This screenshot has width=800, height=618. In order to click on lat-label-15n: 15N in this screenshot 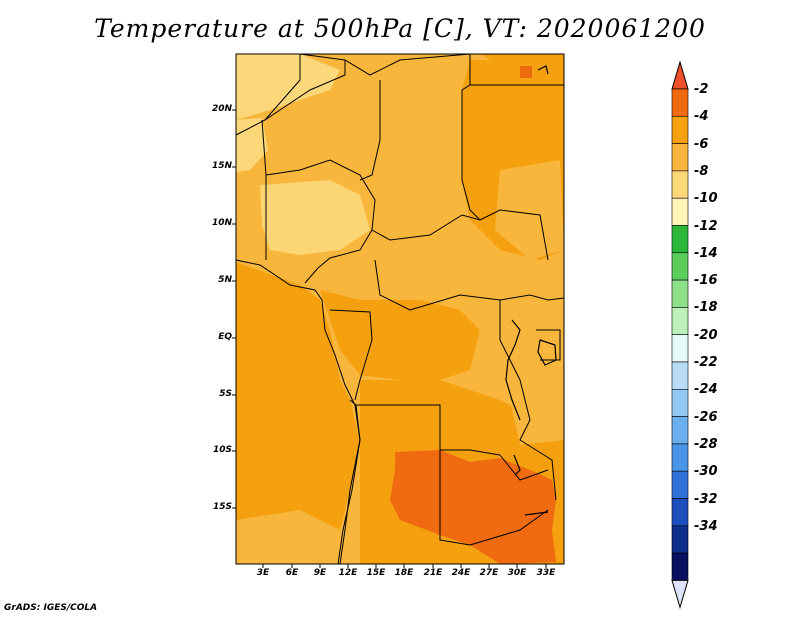, I will do `click(221, 166)`.